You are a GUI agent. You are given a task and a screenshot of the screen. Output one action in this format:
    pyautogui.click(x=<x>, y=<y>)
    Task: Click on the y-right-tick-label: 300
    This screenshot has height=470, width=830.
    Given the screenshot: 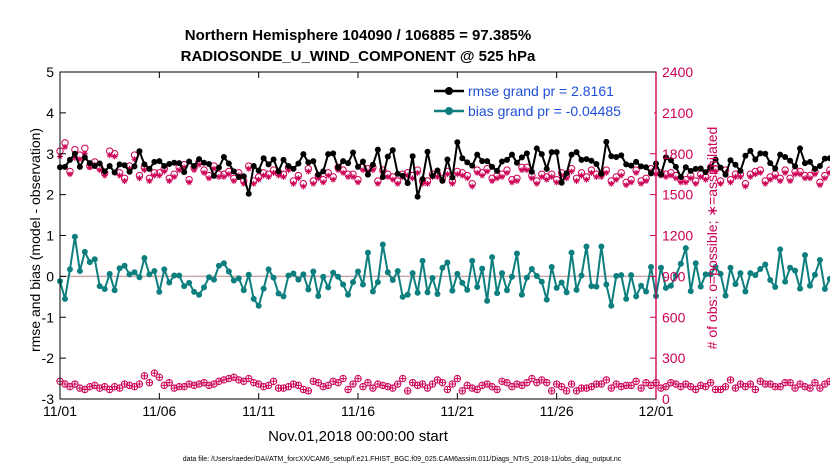 What is the action you would take?
    pyautogui.click(x=674, y=358)
    